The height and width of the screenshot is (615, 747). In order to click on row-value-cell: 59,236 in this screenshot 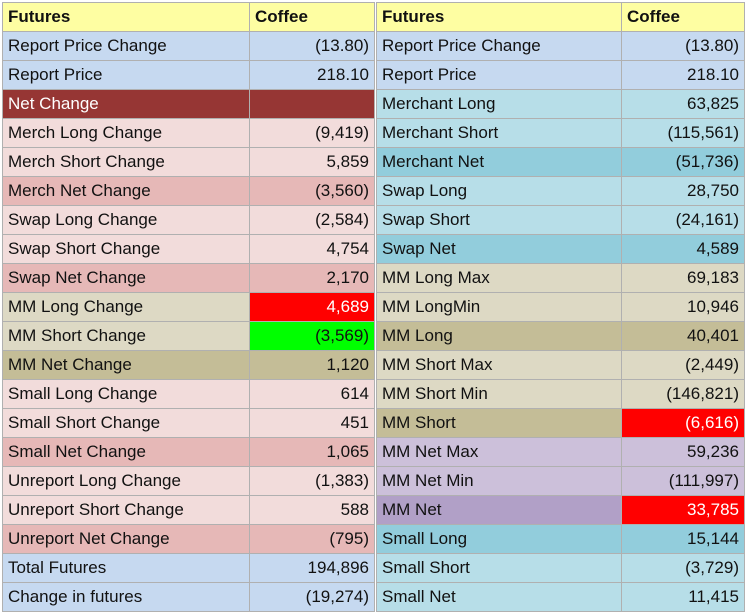, I will do `click(683, 452)`.